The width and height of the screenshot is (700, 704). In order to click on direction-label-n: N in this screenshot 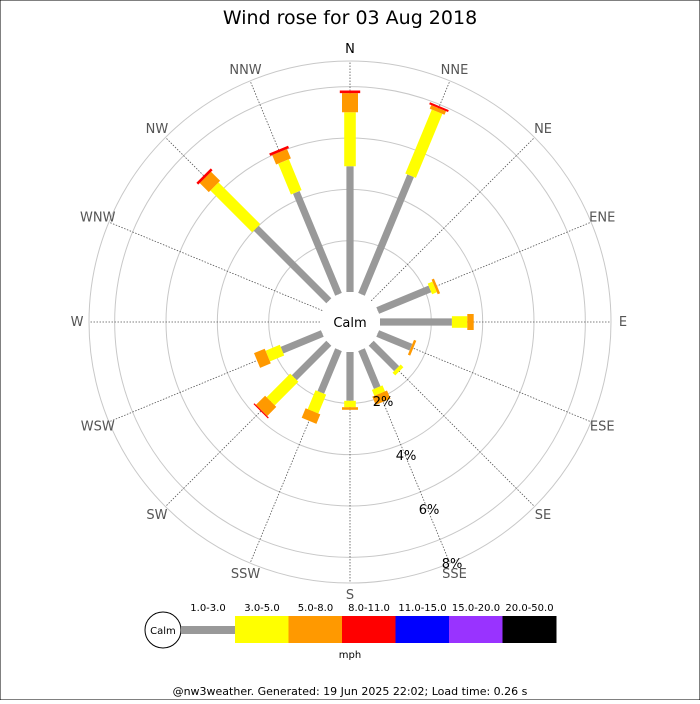, I will do `click(350, 49)`.